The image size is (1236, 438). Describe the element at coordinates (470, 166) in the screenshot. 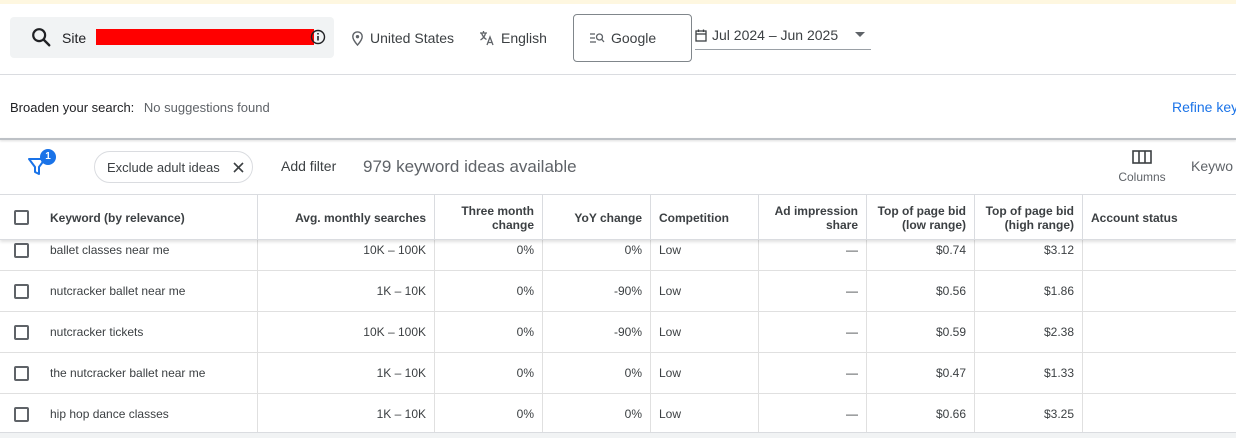

I see `keyword-ideas-count: 979 keyword ideas available` at that location.